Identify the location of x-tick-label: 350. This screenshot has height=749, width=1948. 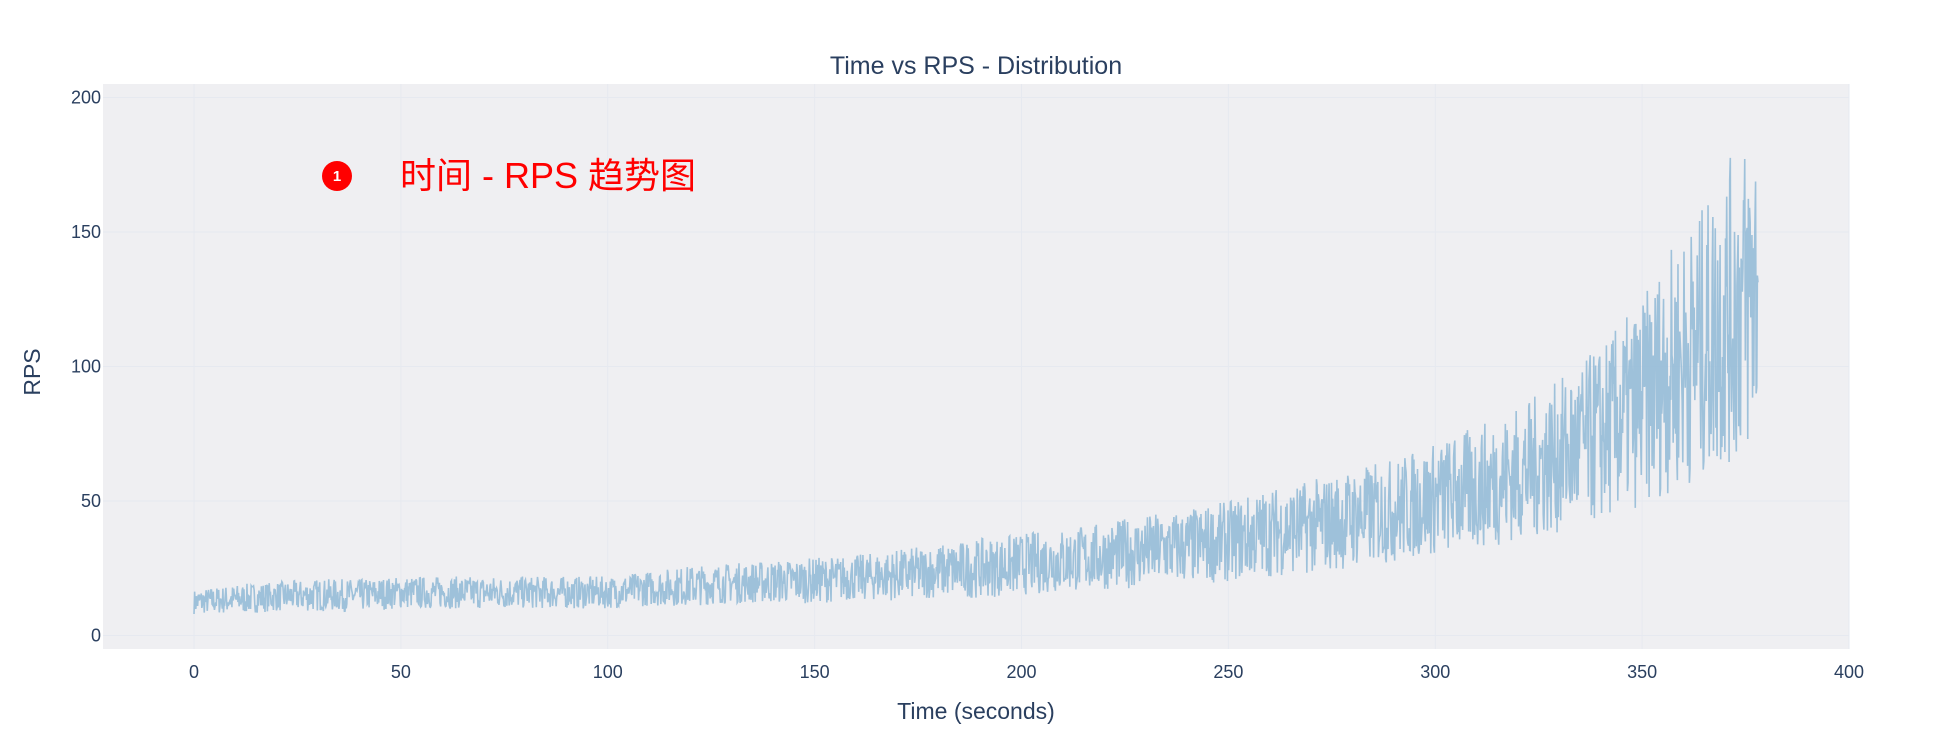
(1642, 672).